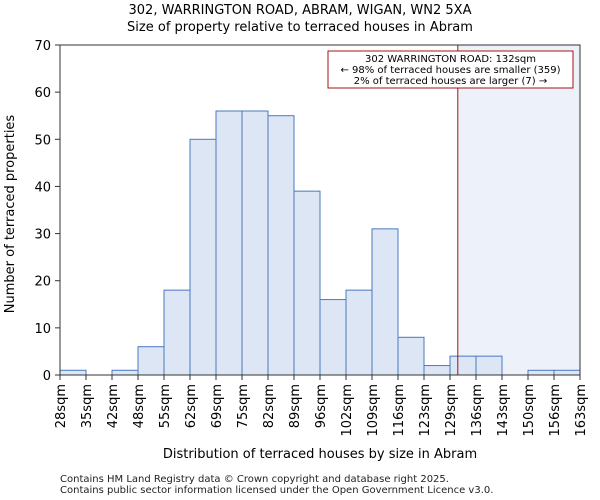  I want to click on x-tick-label: 116sqm, so click(399, 410).